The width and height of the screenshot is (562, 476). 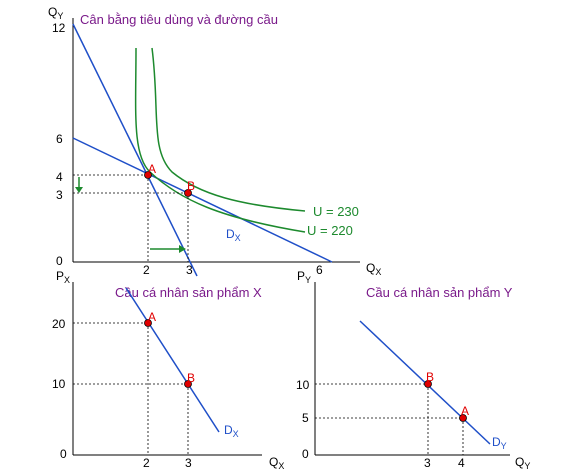 I want to click on budget-line-steep, so click(x=135, y=150).